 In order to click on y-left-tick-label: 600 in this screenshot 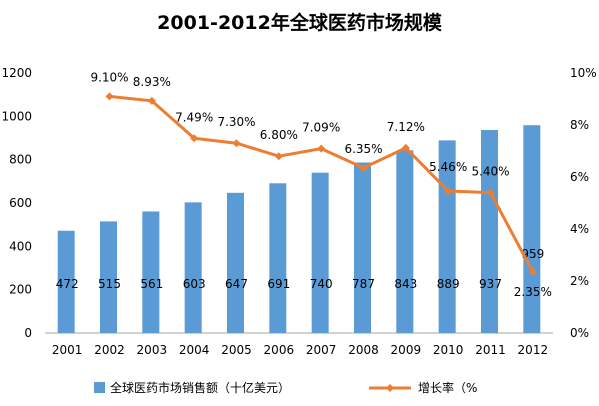, I will do `click(20, 203)`.